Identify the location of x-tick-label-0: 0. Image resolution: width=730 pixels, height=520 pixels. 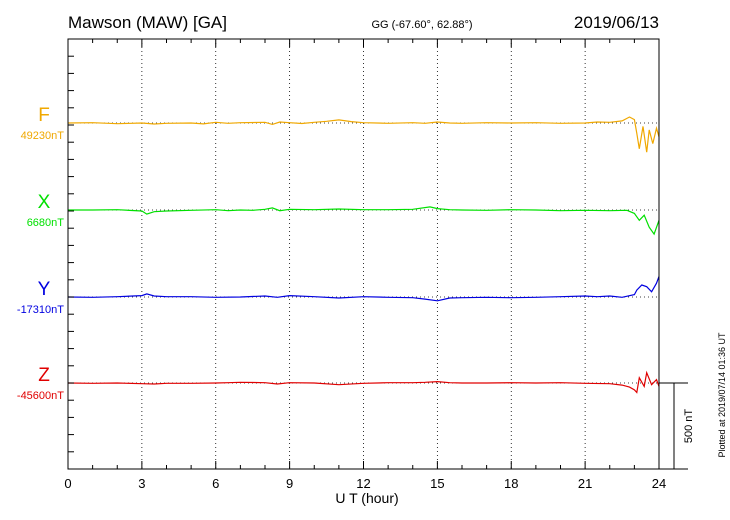
(67, 483).